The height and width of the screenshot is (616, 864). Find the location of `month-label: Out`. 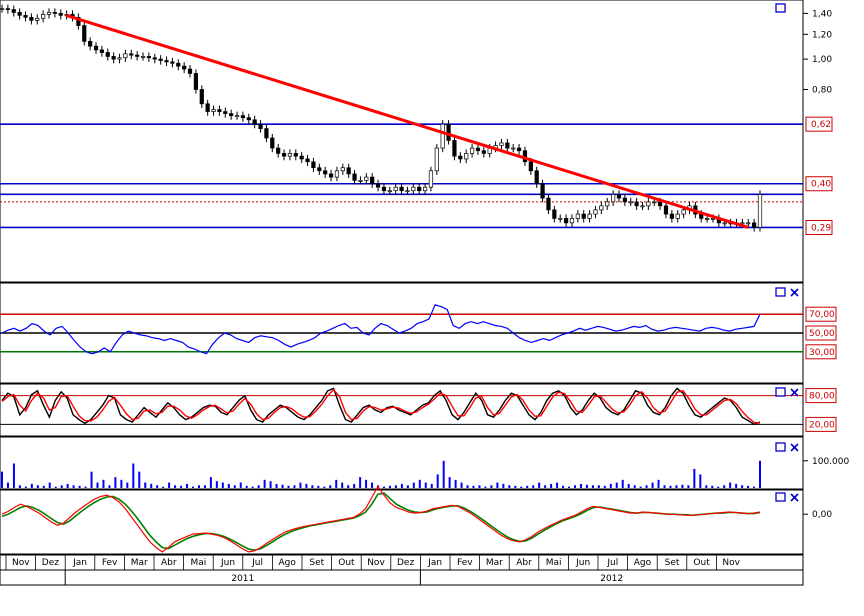

month-label: Out is located at coordinates (346, 563).